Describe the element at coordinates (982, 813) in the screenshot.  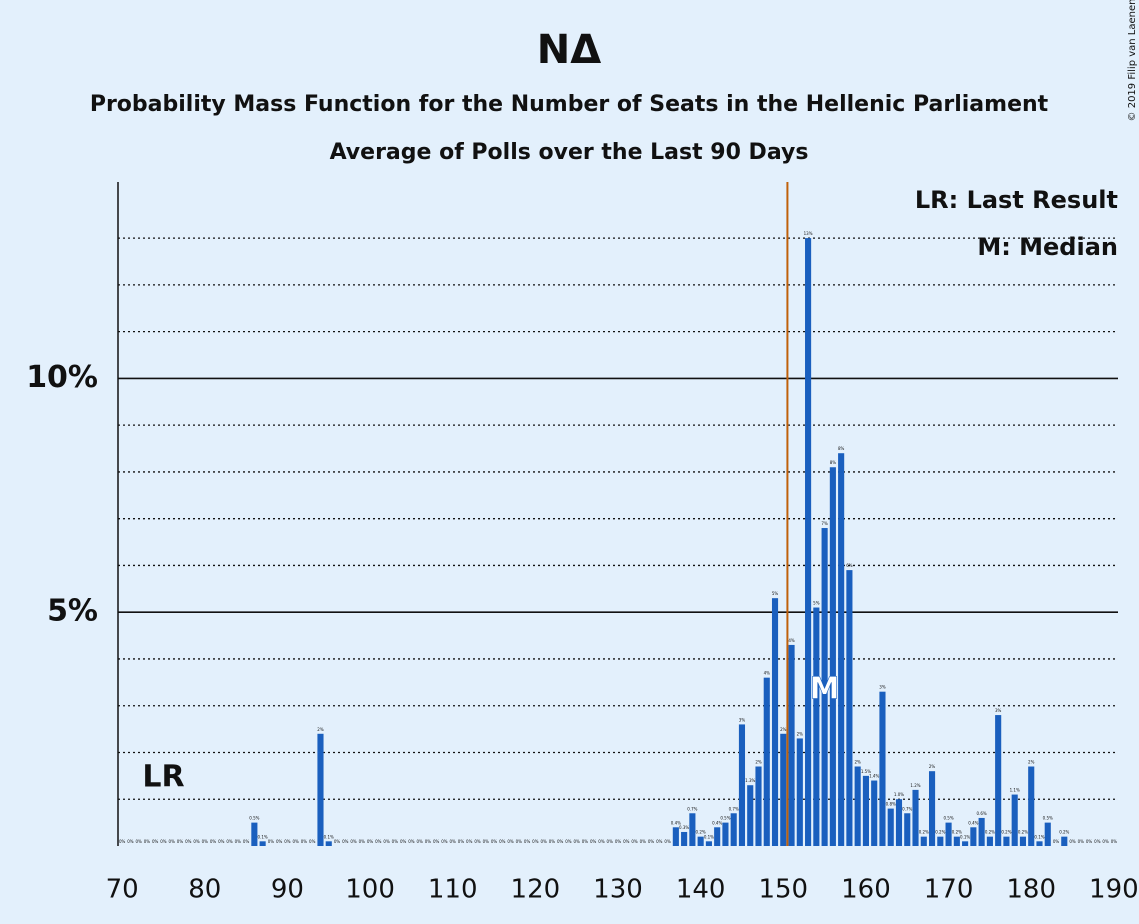
I see `value-label: 0.6%` at that location.